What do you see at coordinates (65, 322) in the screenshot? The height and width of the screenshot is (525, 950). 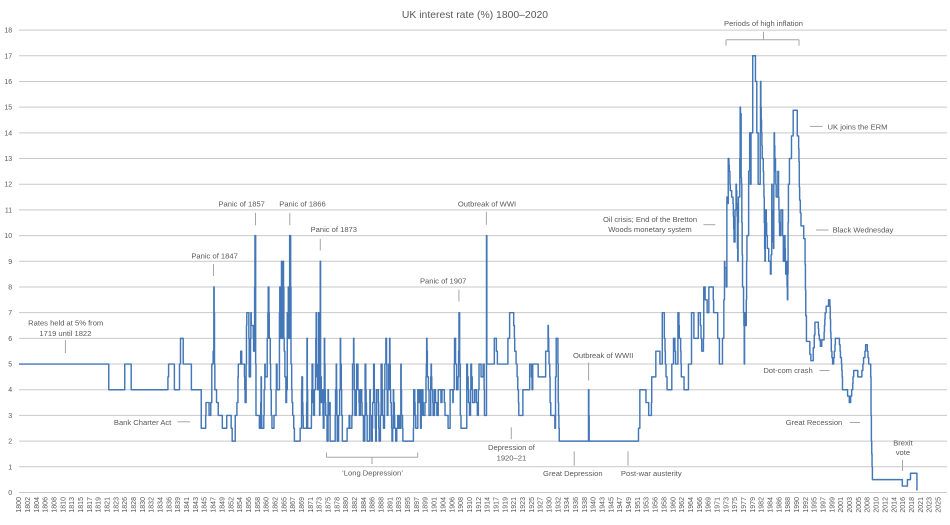 I see `svg-text: Rates held at 5% from` at bounding box center [65, 322].